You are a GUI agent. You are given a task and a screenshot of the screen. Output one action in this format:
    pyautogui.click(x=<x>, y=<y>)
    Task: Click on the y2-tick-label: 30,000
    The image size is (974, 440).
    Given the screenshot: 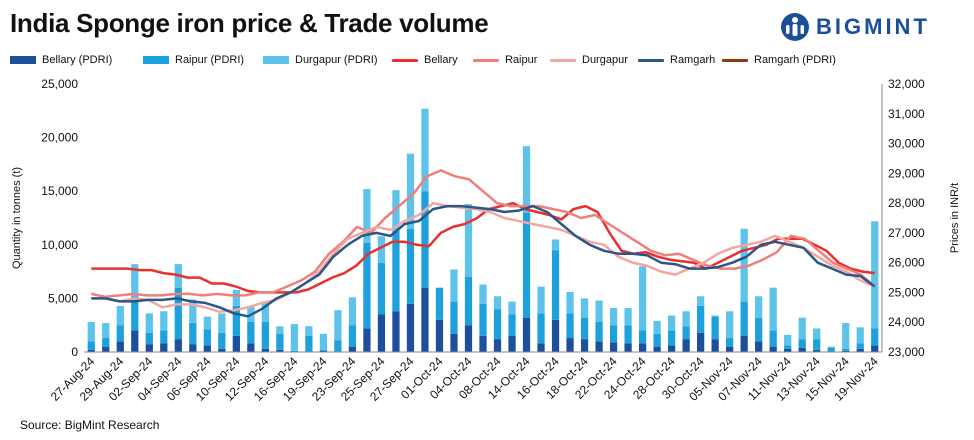 What is the action you would take?
    pyautogui.click(x=906, y=144)
    